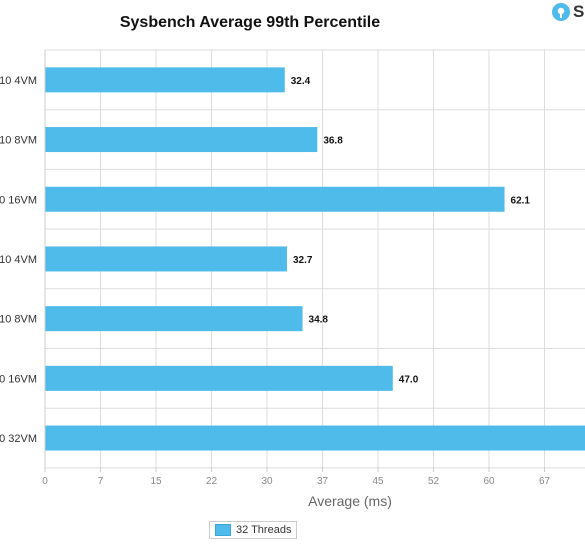 Image resolution: width=585 pixels, height=550 pixels. I want to click on legend-label: 32 Threads, so click(264, 530).